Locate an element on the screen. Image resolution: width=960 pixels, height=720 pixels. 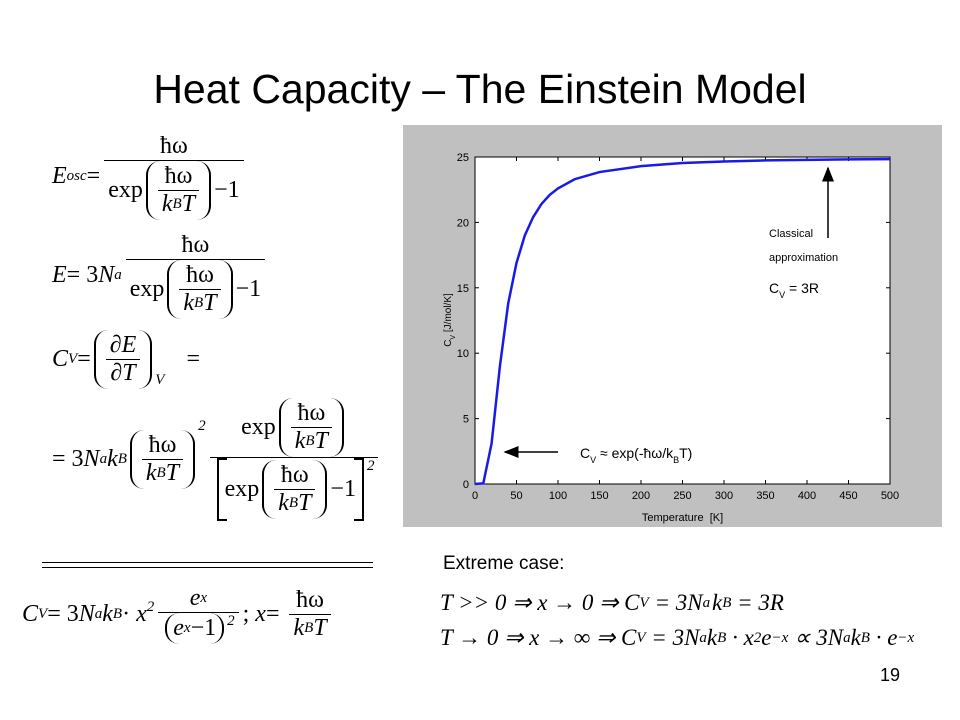
text: ∂E is located at coordinates (123, 346).